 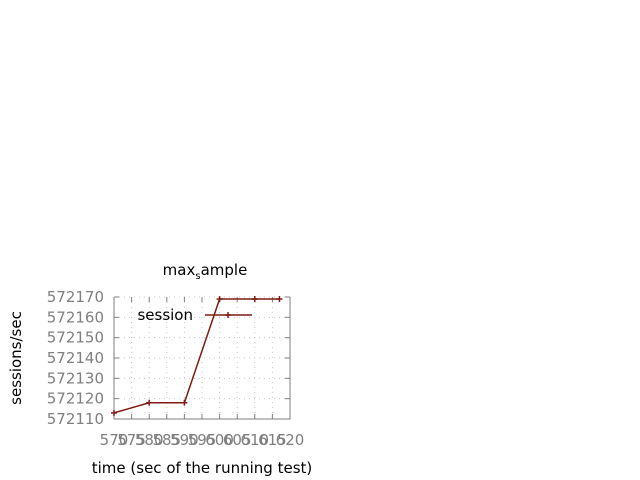 I want to click on y-tick-label: 572120, so click(x=75, y=399).